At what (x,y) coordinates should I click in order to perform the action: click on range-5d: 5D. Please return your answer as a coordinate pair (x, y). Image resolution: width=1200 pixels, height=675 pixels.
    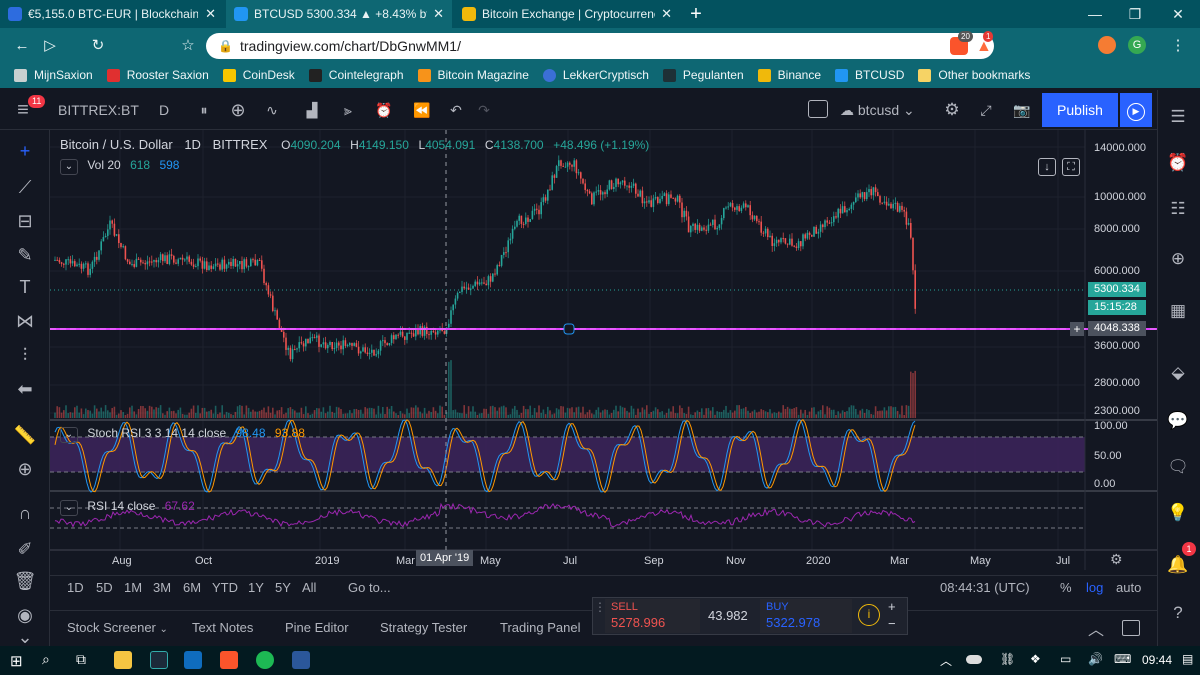
    Looking at the image, I should click on (104, 587).